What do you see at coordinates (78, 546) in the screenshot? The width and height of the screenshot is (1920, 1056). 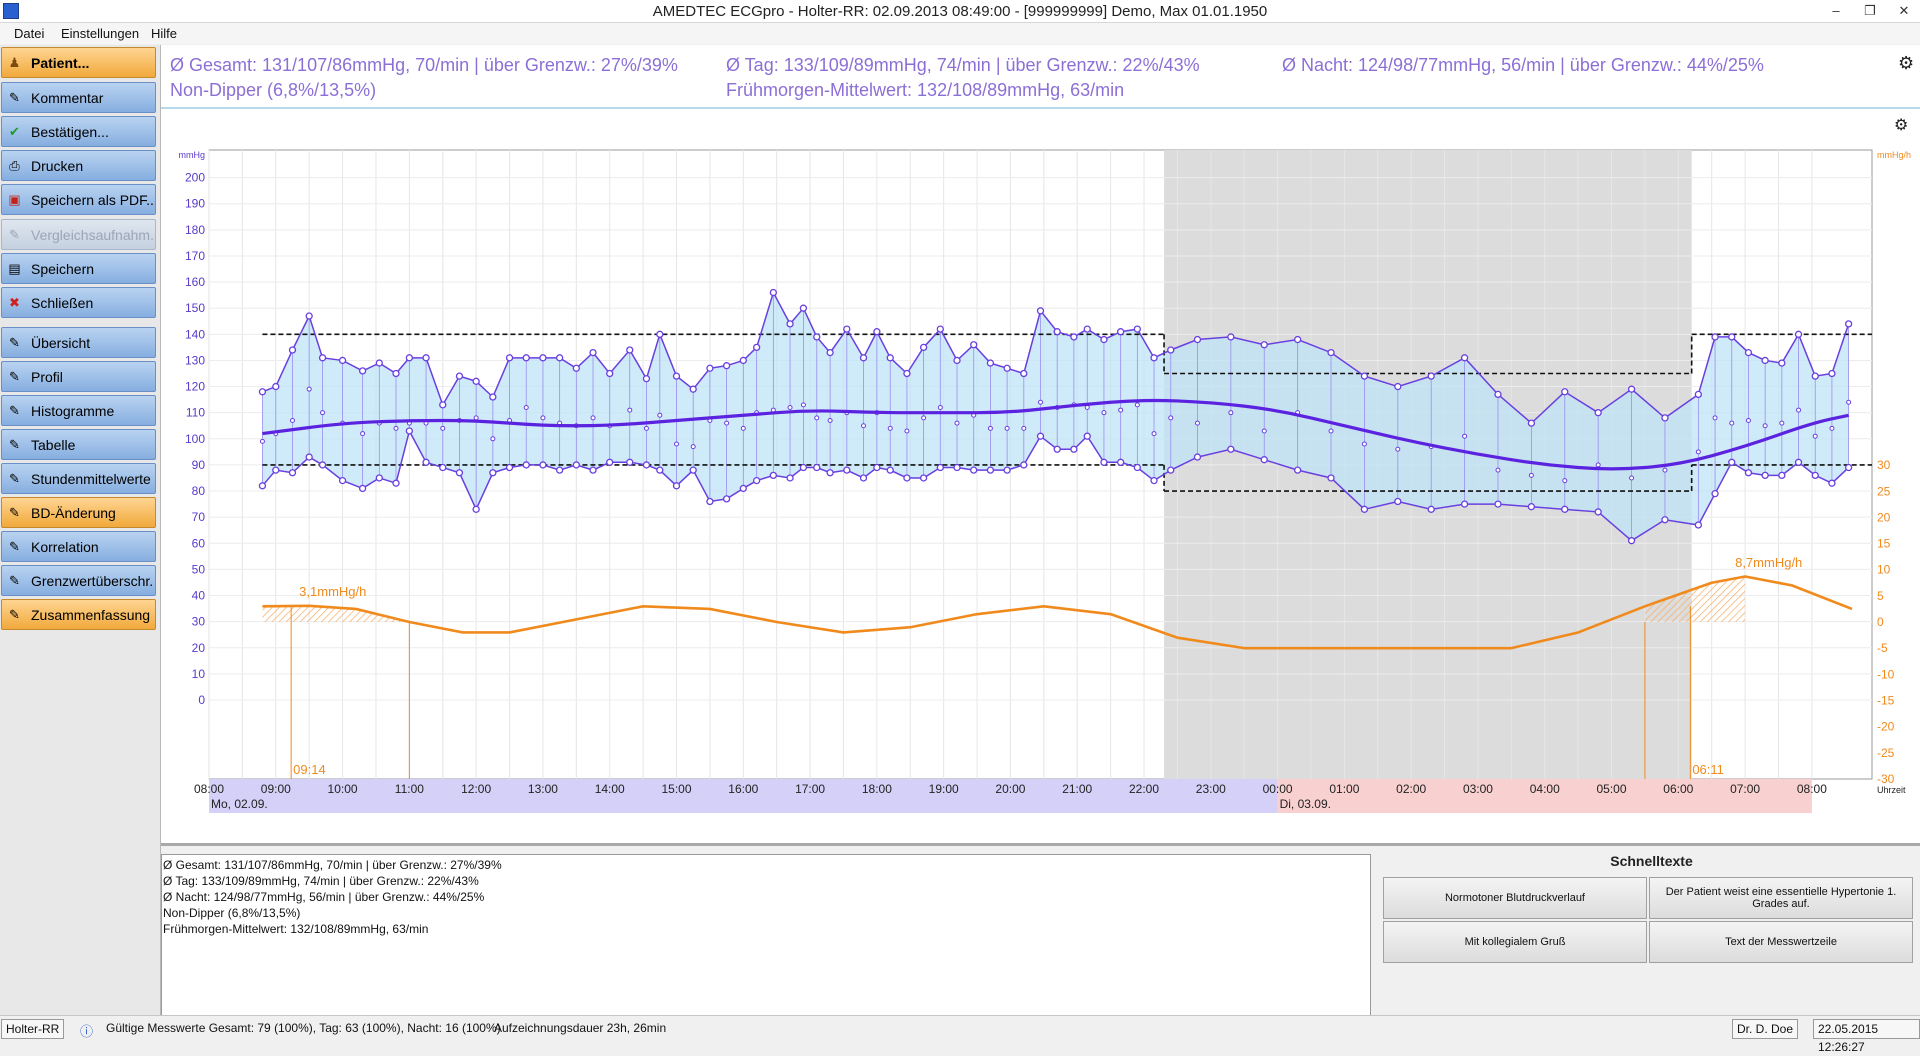 I see `sidebar-item-korrelation: ✎ Korrelation` at bounding box center [78, 546].